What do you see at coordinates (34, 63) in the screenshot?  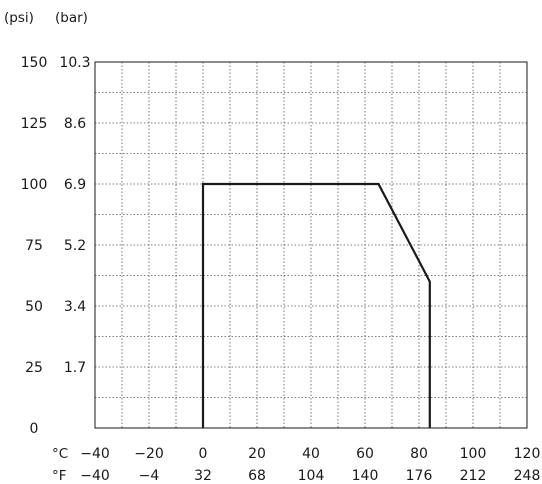 I see `y-tick-label-psi: 150` at bounding box center [34, 63].